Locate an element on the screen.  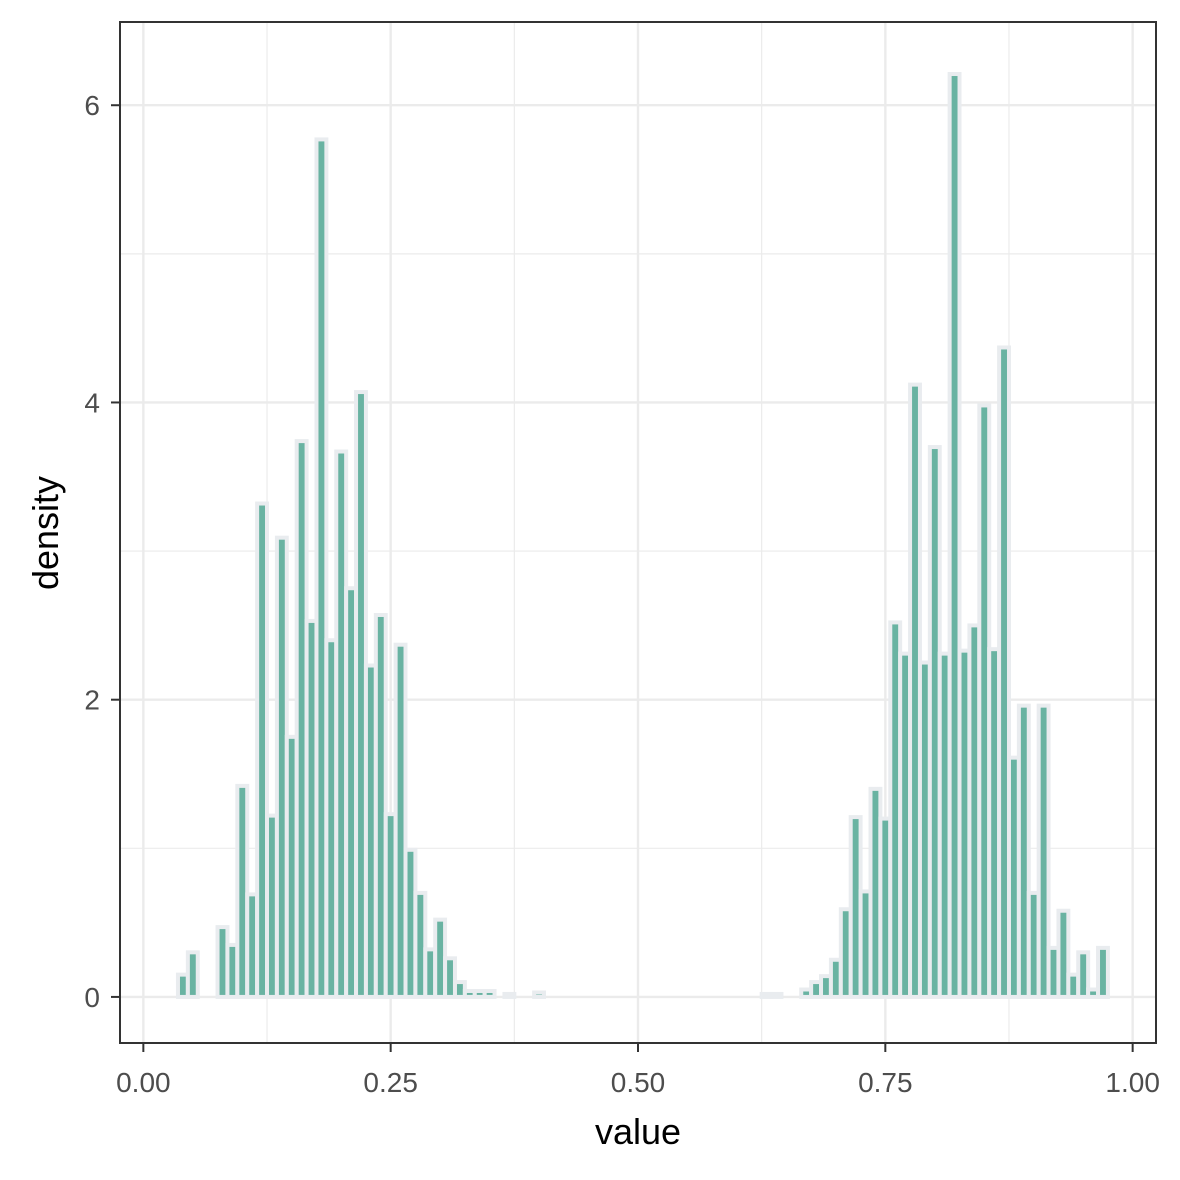
x-tick-label: 1.00 is located at coordinates (1132, 1082).